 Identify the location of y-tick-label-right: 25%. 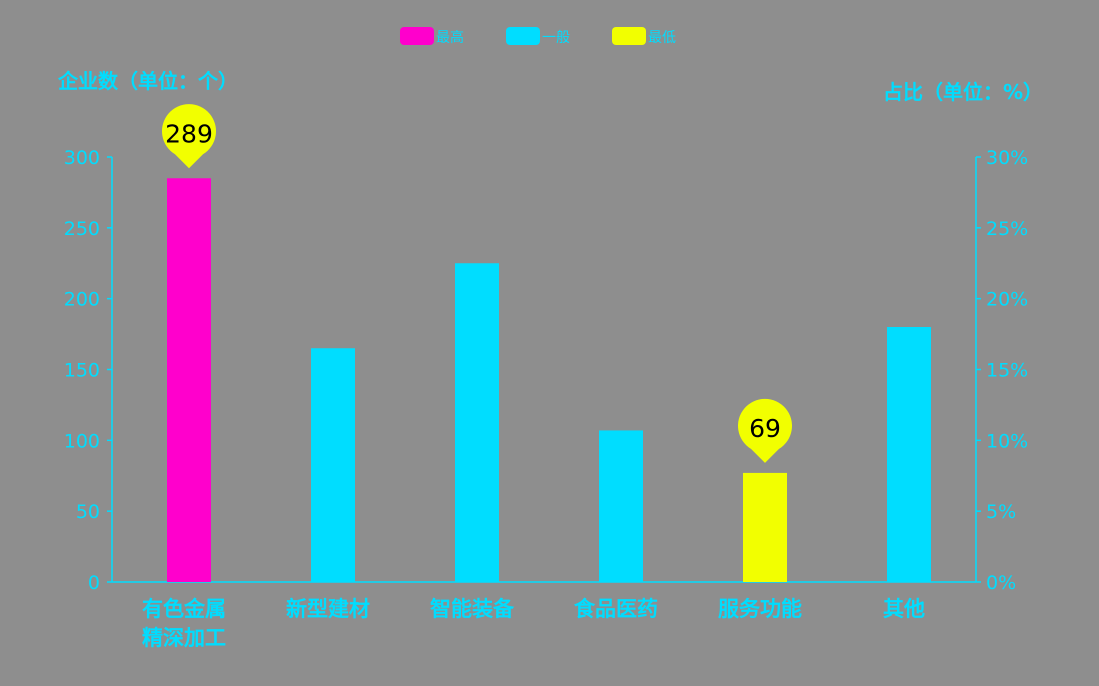
(1007, 229).